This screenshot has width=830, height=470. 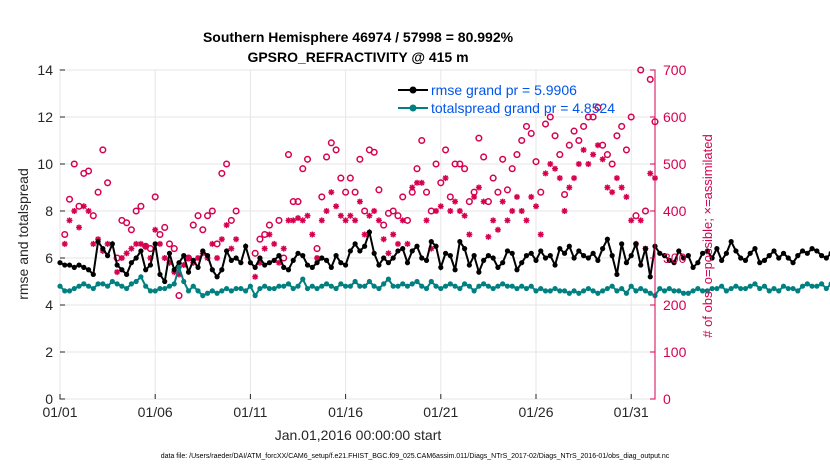 What do you see at coordinates (345, 412) in the screenshot?
I see `x-tick-label: 01/16` at bounding box center [345, 412].